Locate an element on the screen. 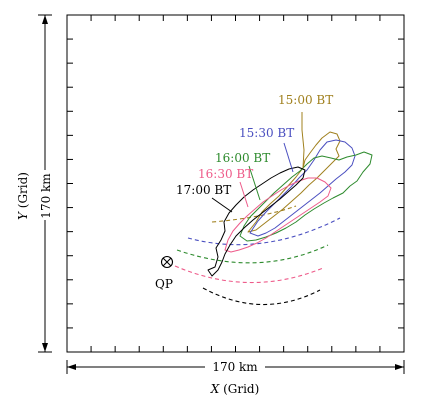  label-t1500: 15:00 BT is located at coordinates (305, 100).